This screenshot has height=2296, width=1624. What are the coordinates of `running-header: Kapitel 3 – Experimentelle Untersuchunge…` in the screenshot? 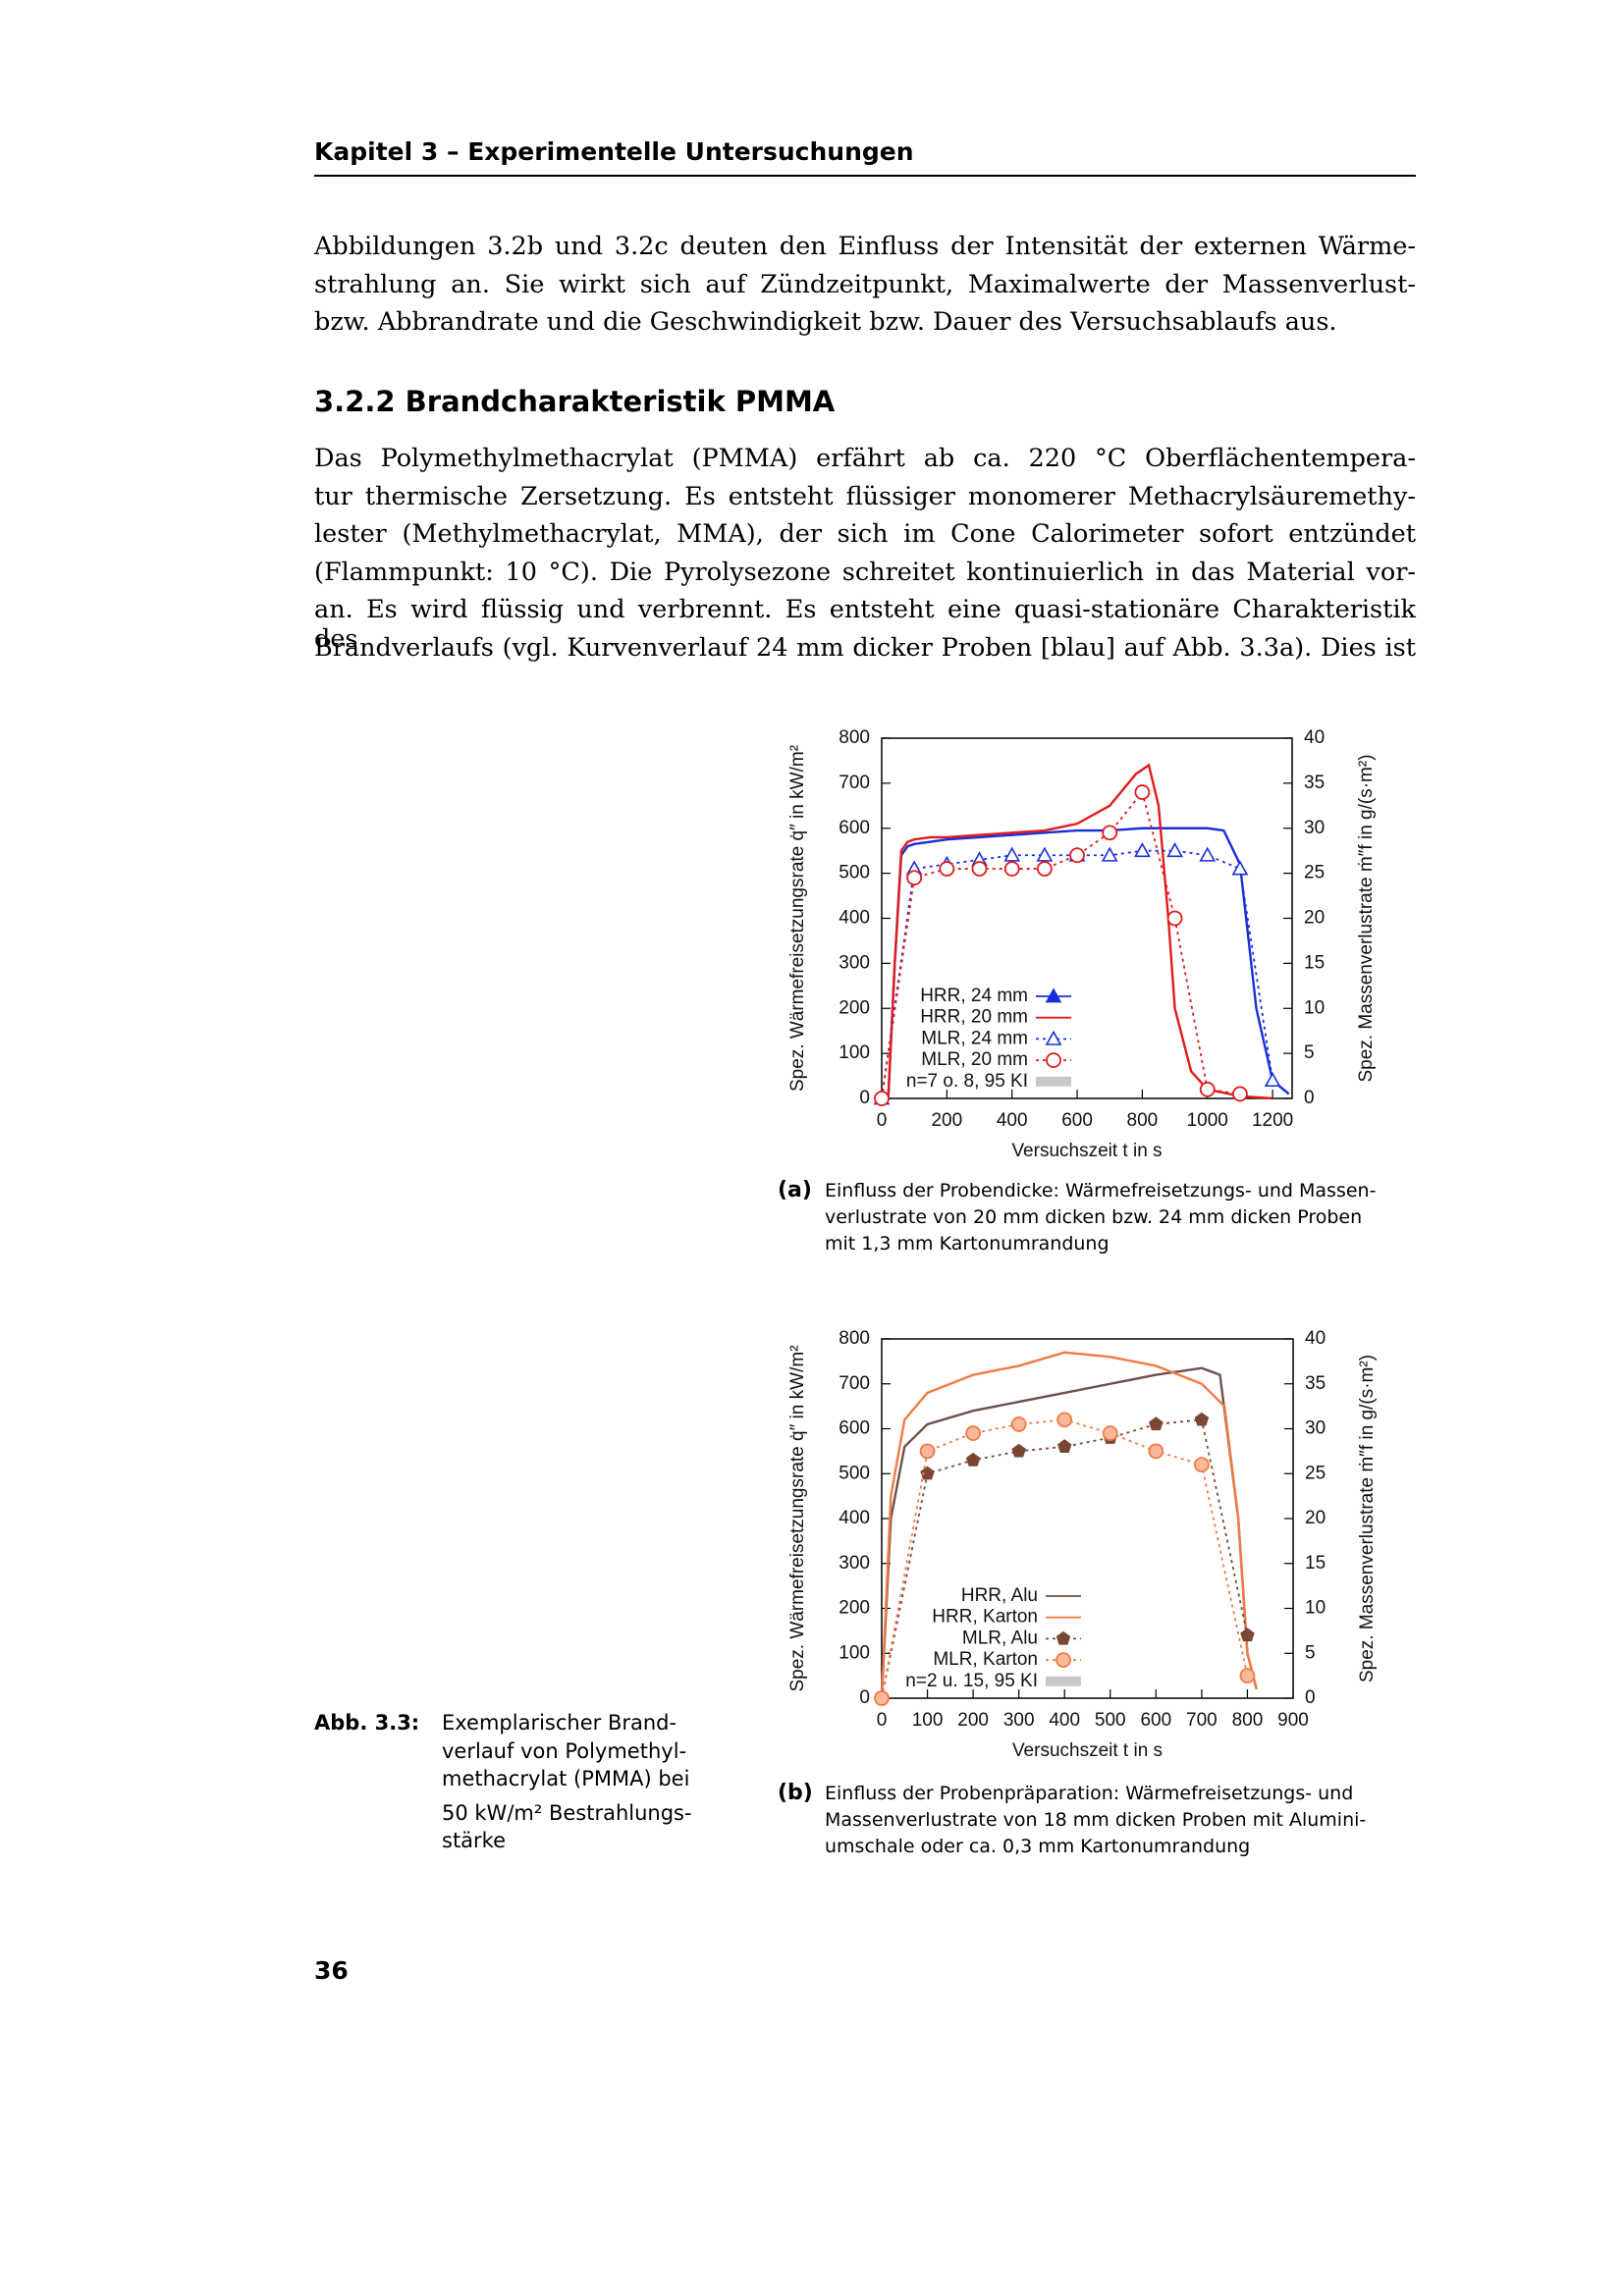 It's located at (614, 151).